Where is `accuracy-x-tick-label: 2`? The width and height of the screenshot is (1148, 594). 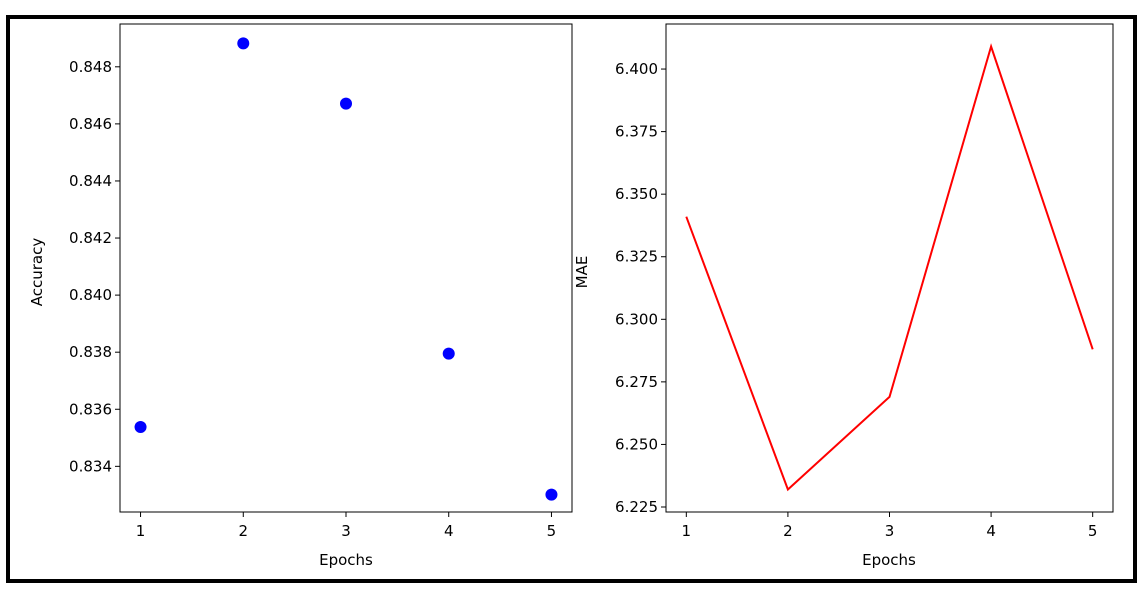
accuracy-x-tick-label: 2 is located at coordinates (243, 531).